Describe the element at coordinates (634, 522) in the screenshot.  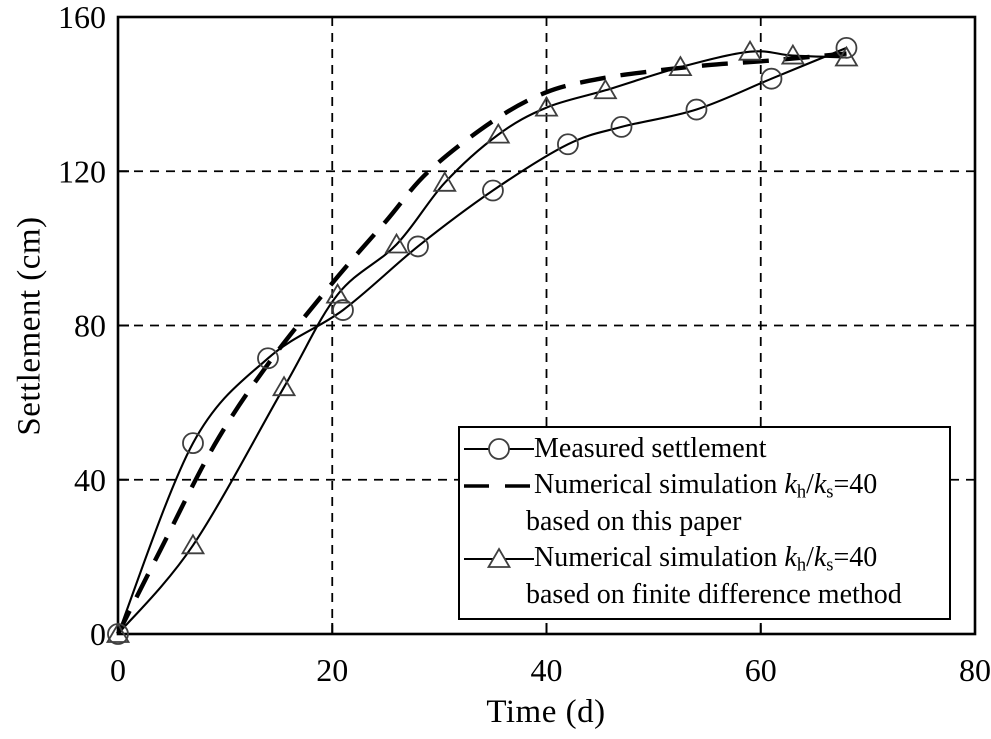
I see `legend-label-paper-continuation: based on this paper` at that location.